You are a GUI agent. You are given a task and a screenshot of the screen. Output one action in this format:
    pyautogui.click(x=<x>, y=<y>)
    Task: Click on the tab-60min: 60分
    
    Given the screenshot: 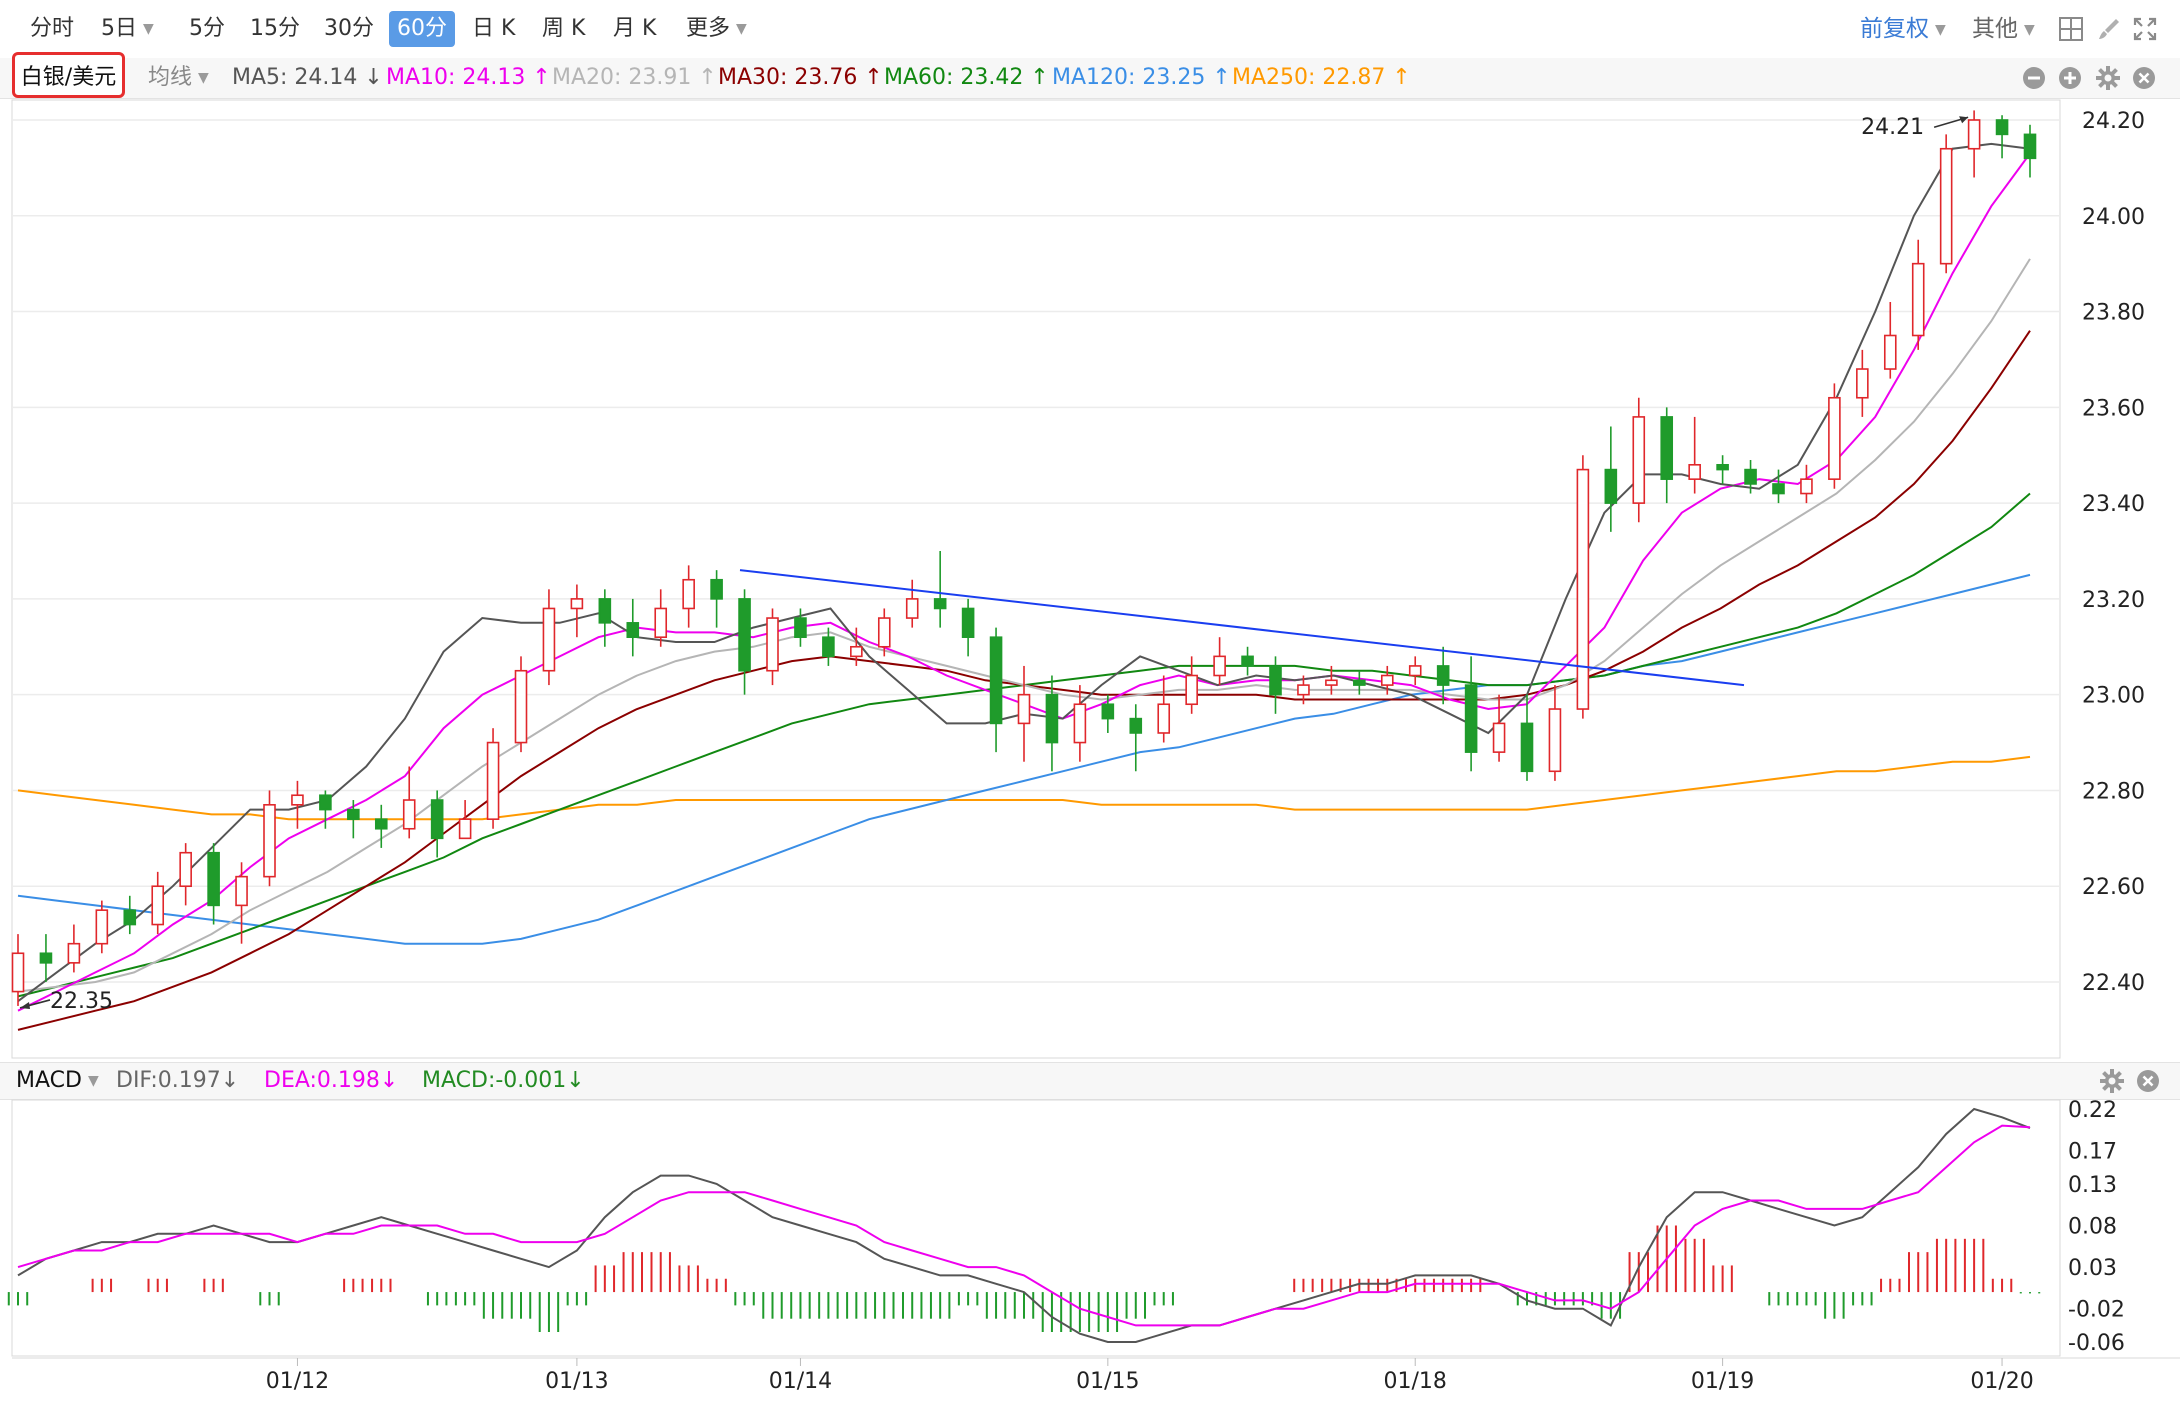 What is the action you would take?
    pyautogui.click(x=422, y=29)
    